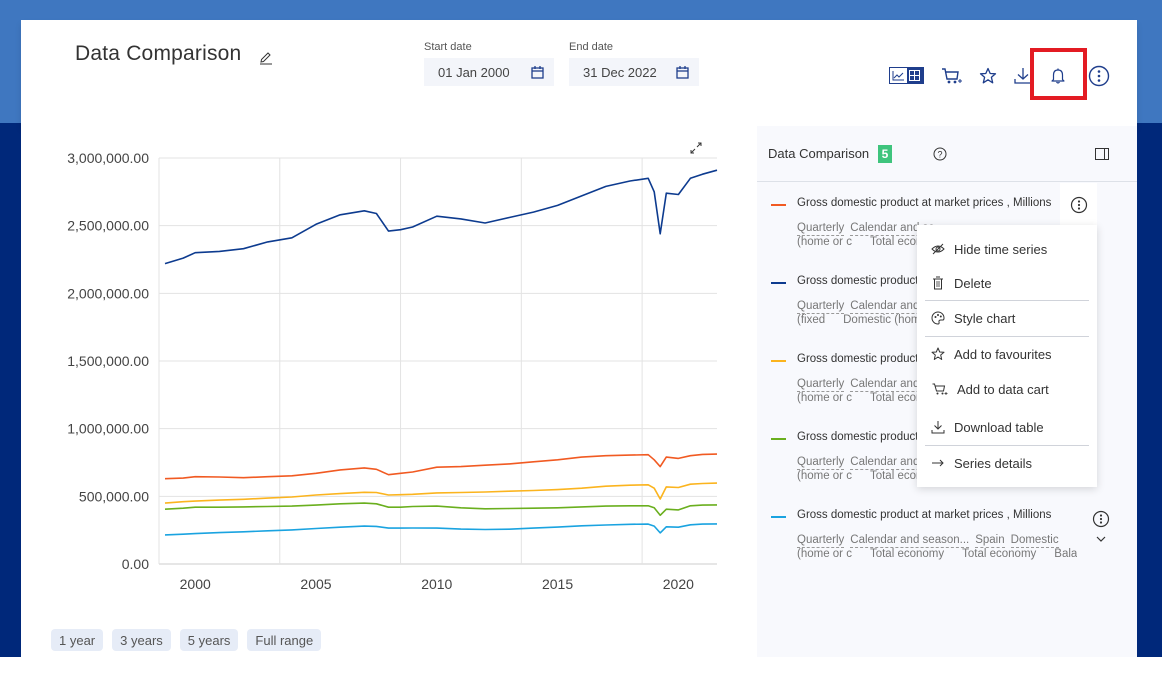 Image resolution: width=1162 pixels, height=688 pixels. Describe the element at coordinates (474, 72) in the screenshot. I see `start-date-value: 01 Jan 2000` at that location.